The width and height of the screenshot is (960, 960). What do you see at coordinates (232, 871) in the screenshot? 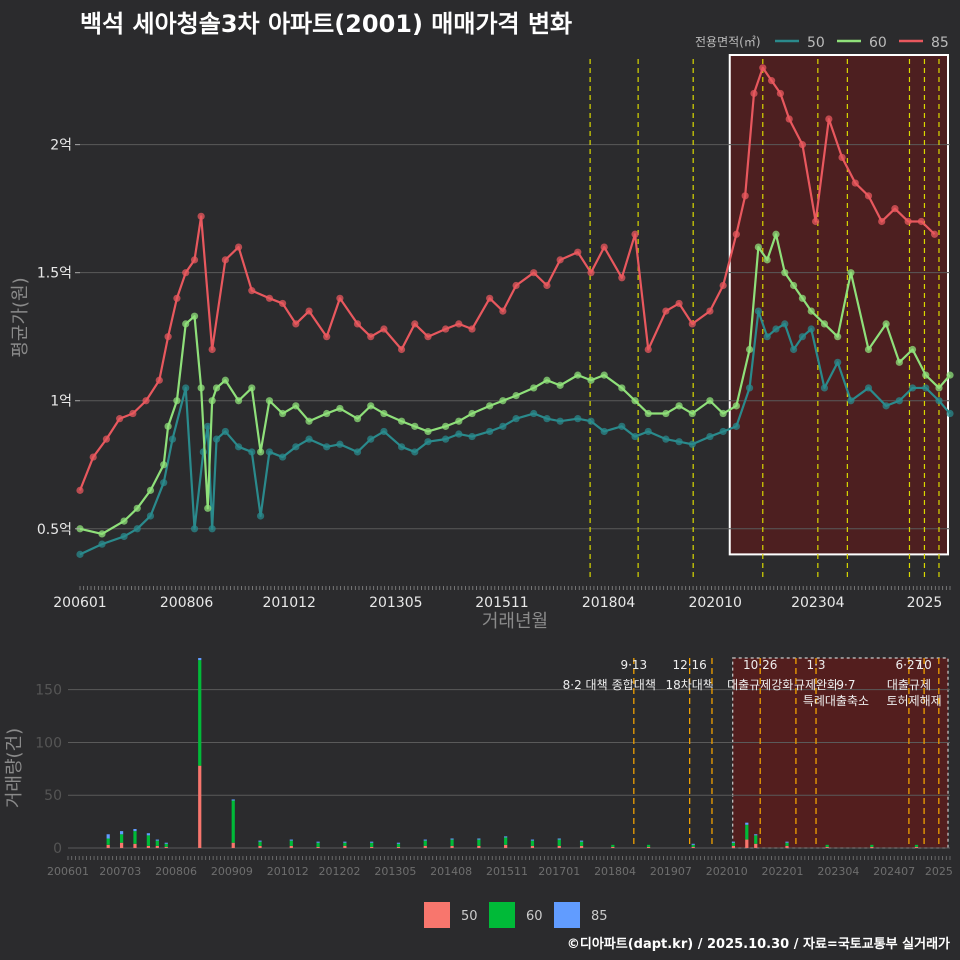
I see `x-tick-label: 200909` at bounding box center [232, 871].